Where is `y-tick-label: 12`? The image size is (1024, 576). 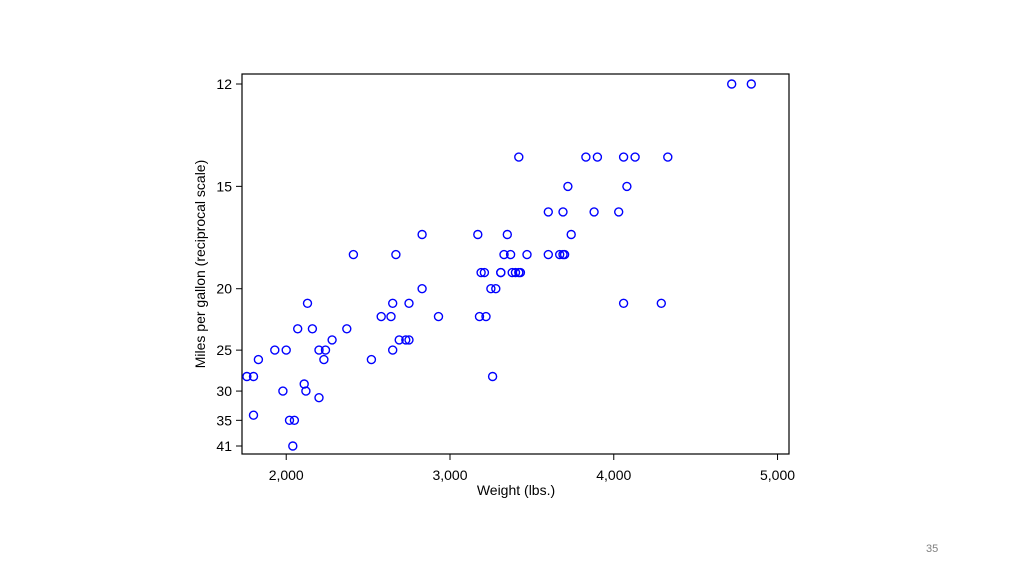
y-tick-label: 12 is located at coordinates (224, 84).